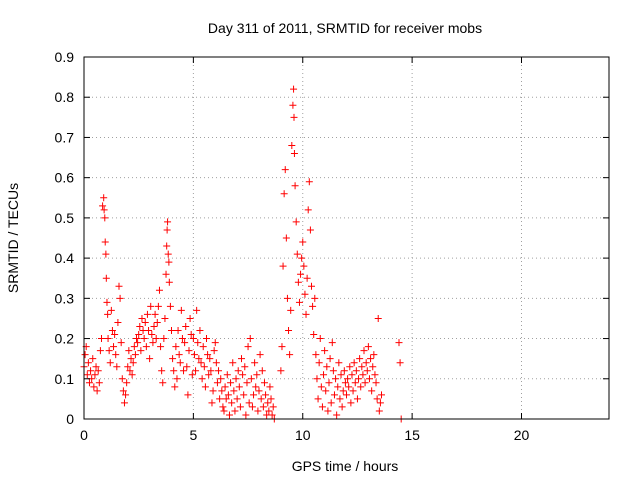 The width and height of the screenshot is (640, 480). Describe the element at coordinates (65, 178) in the screenshot. I see `y-tick-label: 0.6` at that location.